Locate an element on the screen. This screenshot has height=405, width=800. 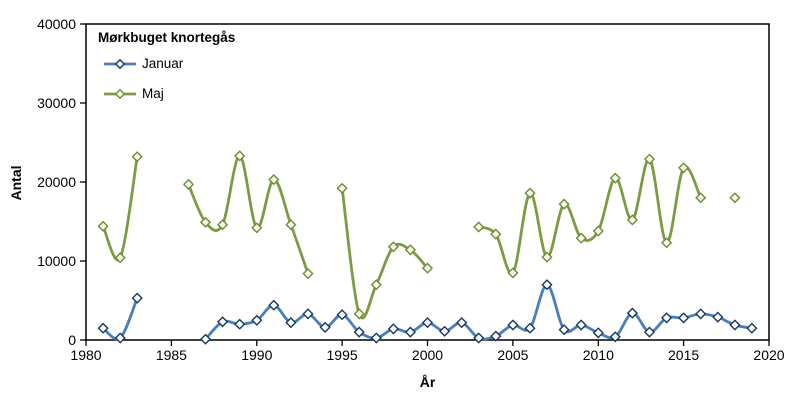
x-tick-label: 2010 is located at coordinates (598, 355).